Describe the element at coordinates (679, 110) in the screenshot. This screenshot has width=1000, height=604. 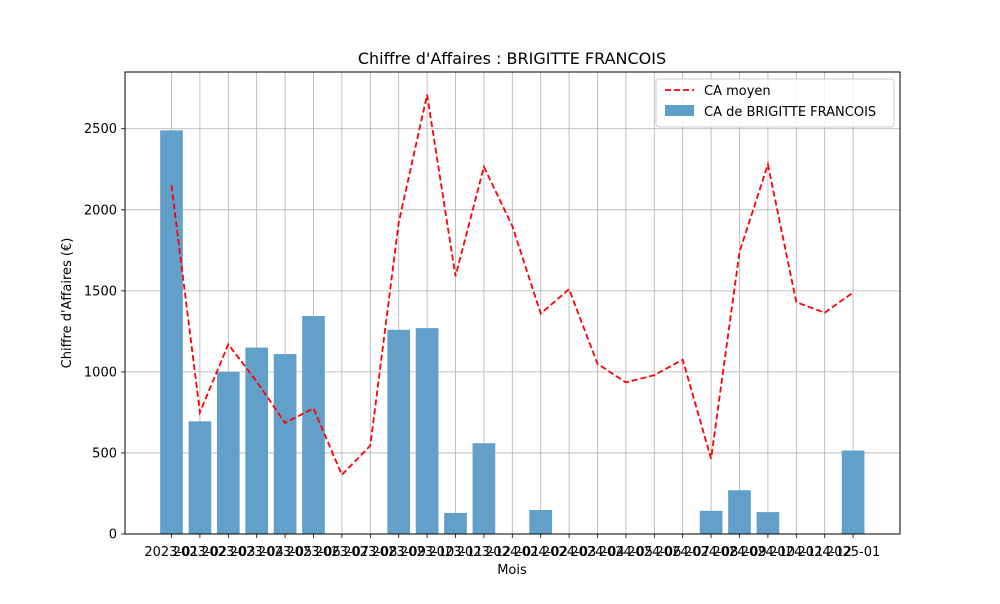
I see `legend-bar-swatch` at that location.